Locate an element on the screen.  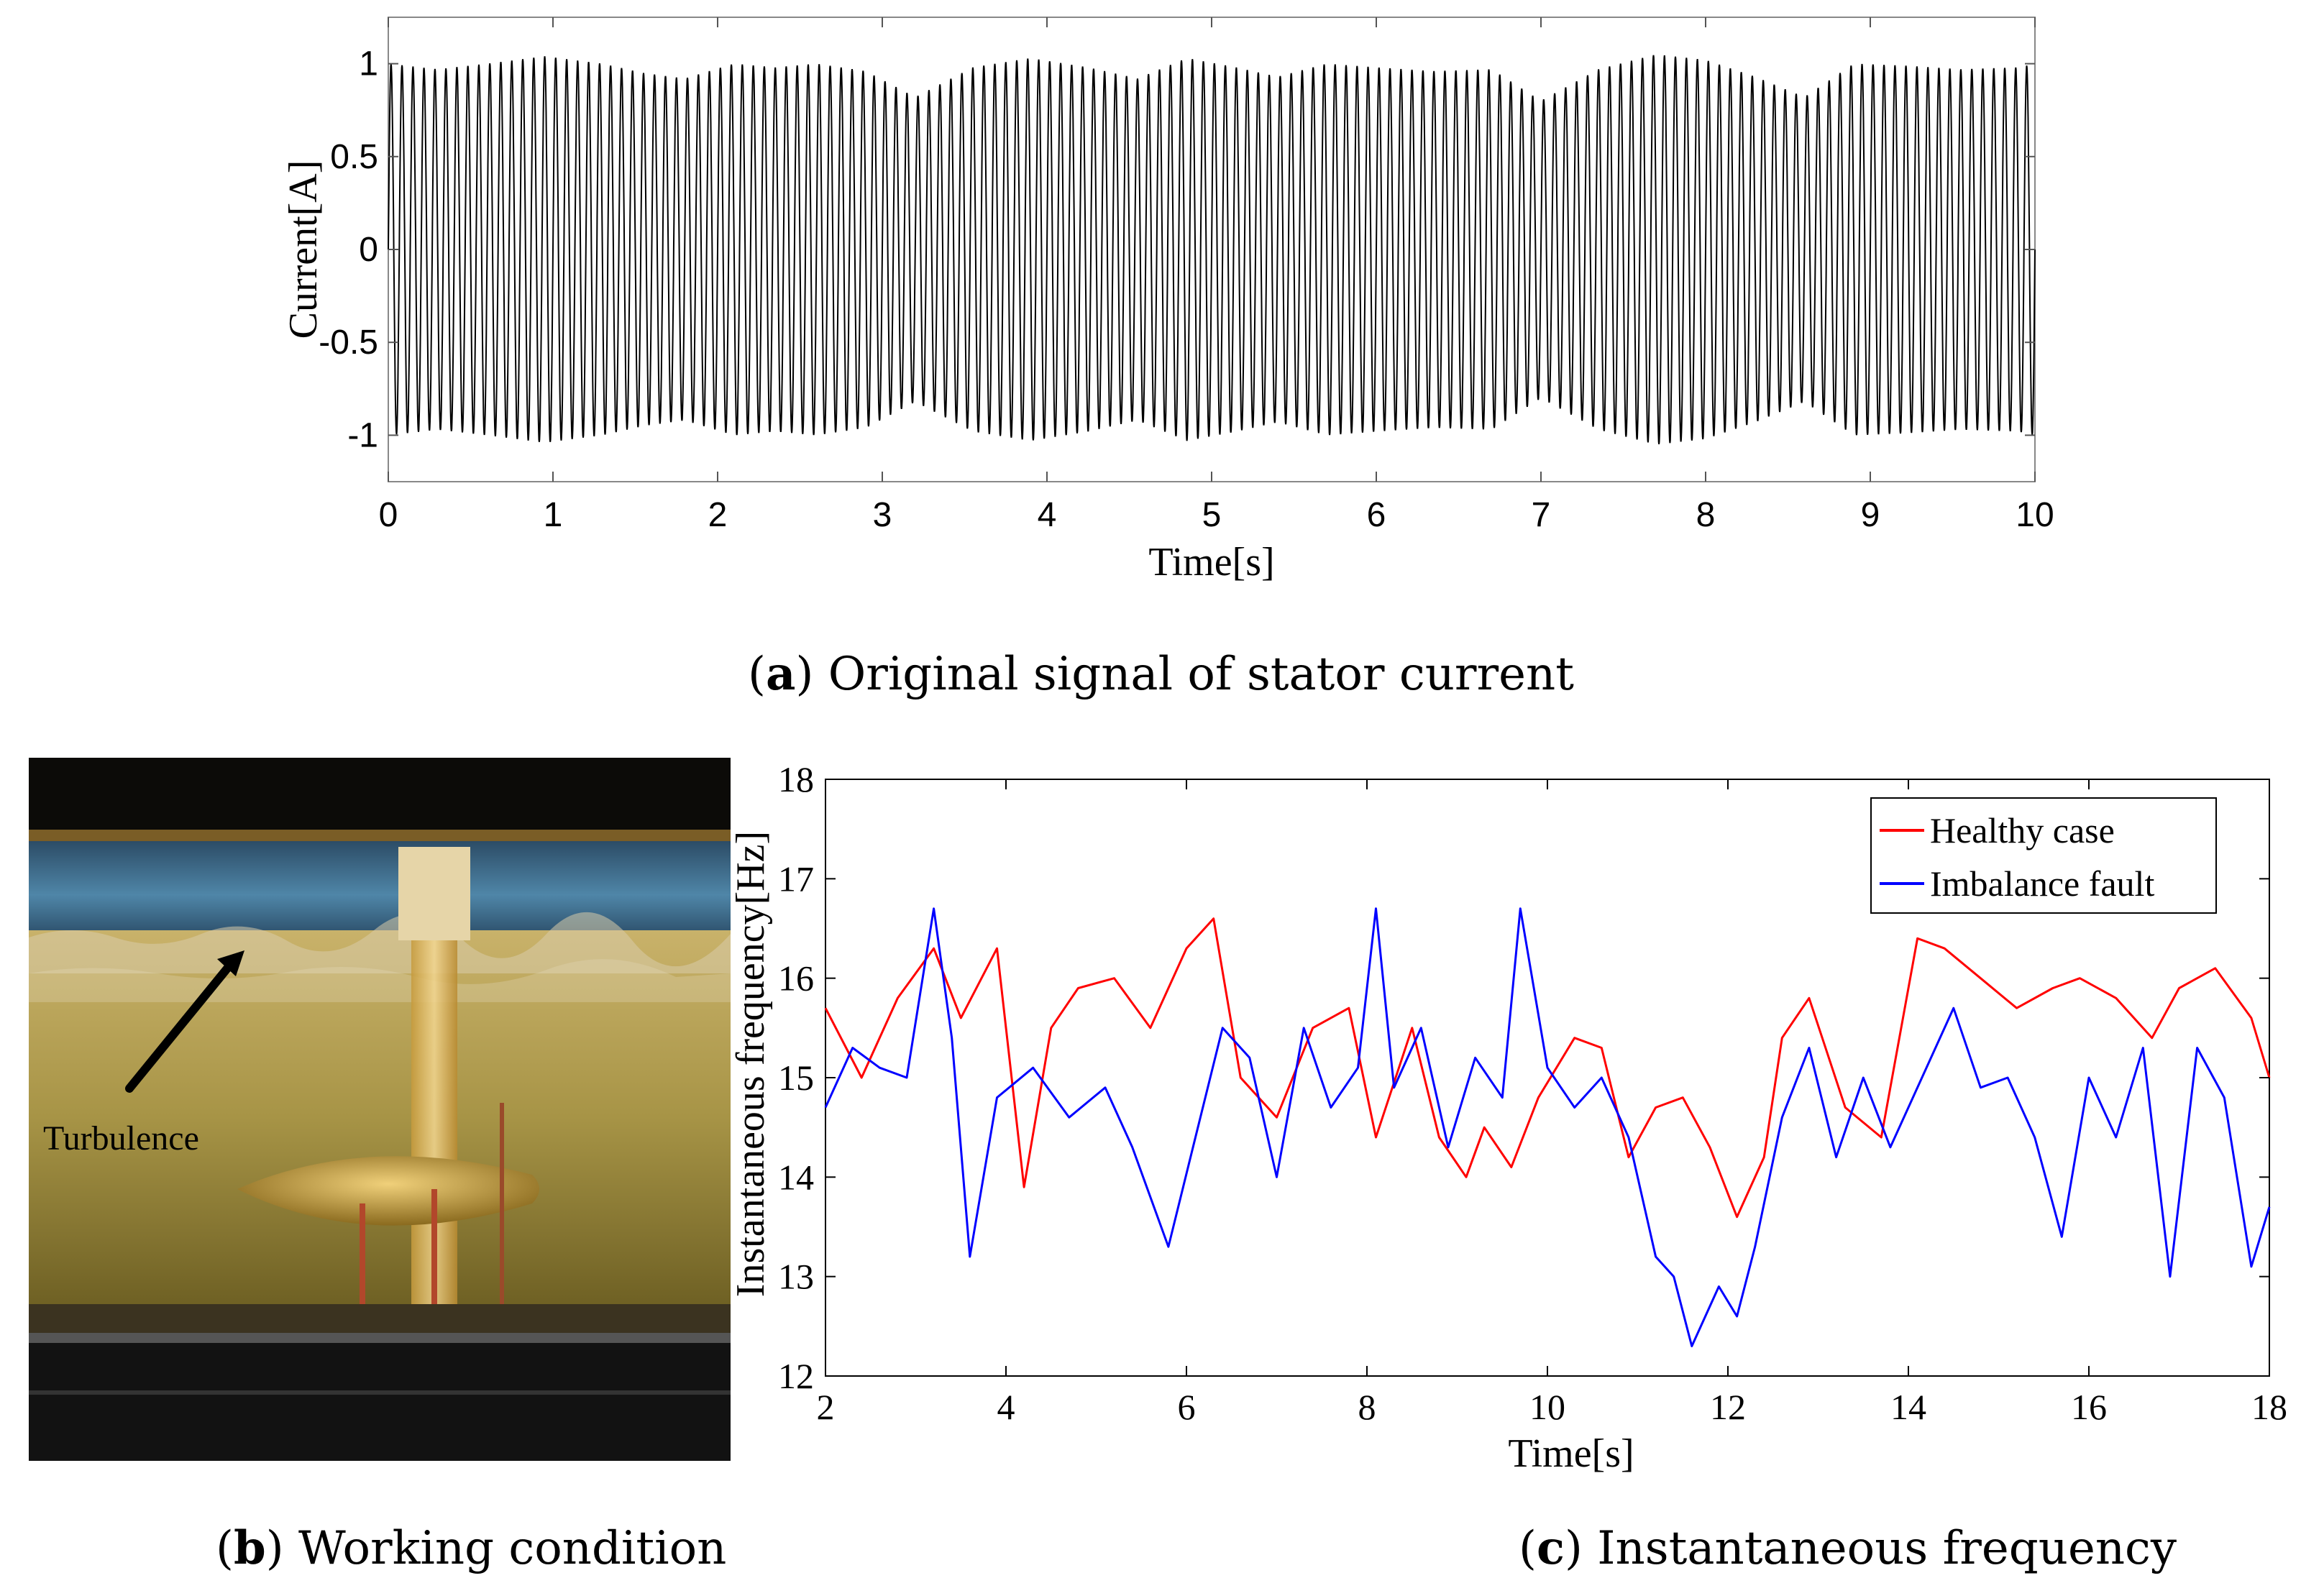
x-axis-label-a: Time[s] is located at coordinates (1211, 562).